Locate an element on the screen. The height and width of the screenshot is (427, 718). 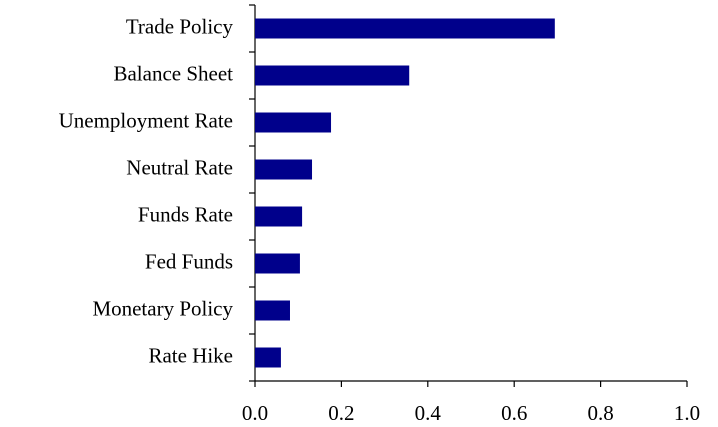
y-tick-label: Trade Policy is located at coordinates (180, 26).